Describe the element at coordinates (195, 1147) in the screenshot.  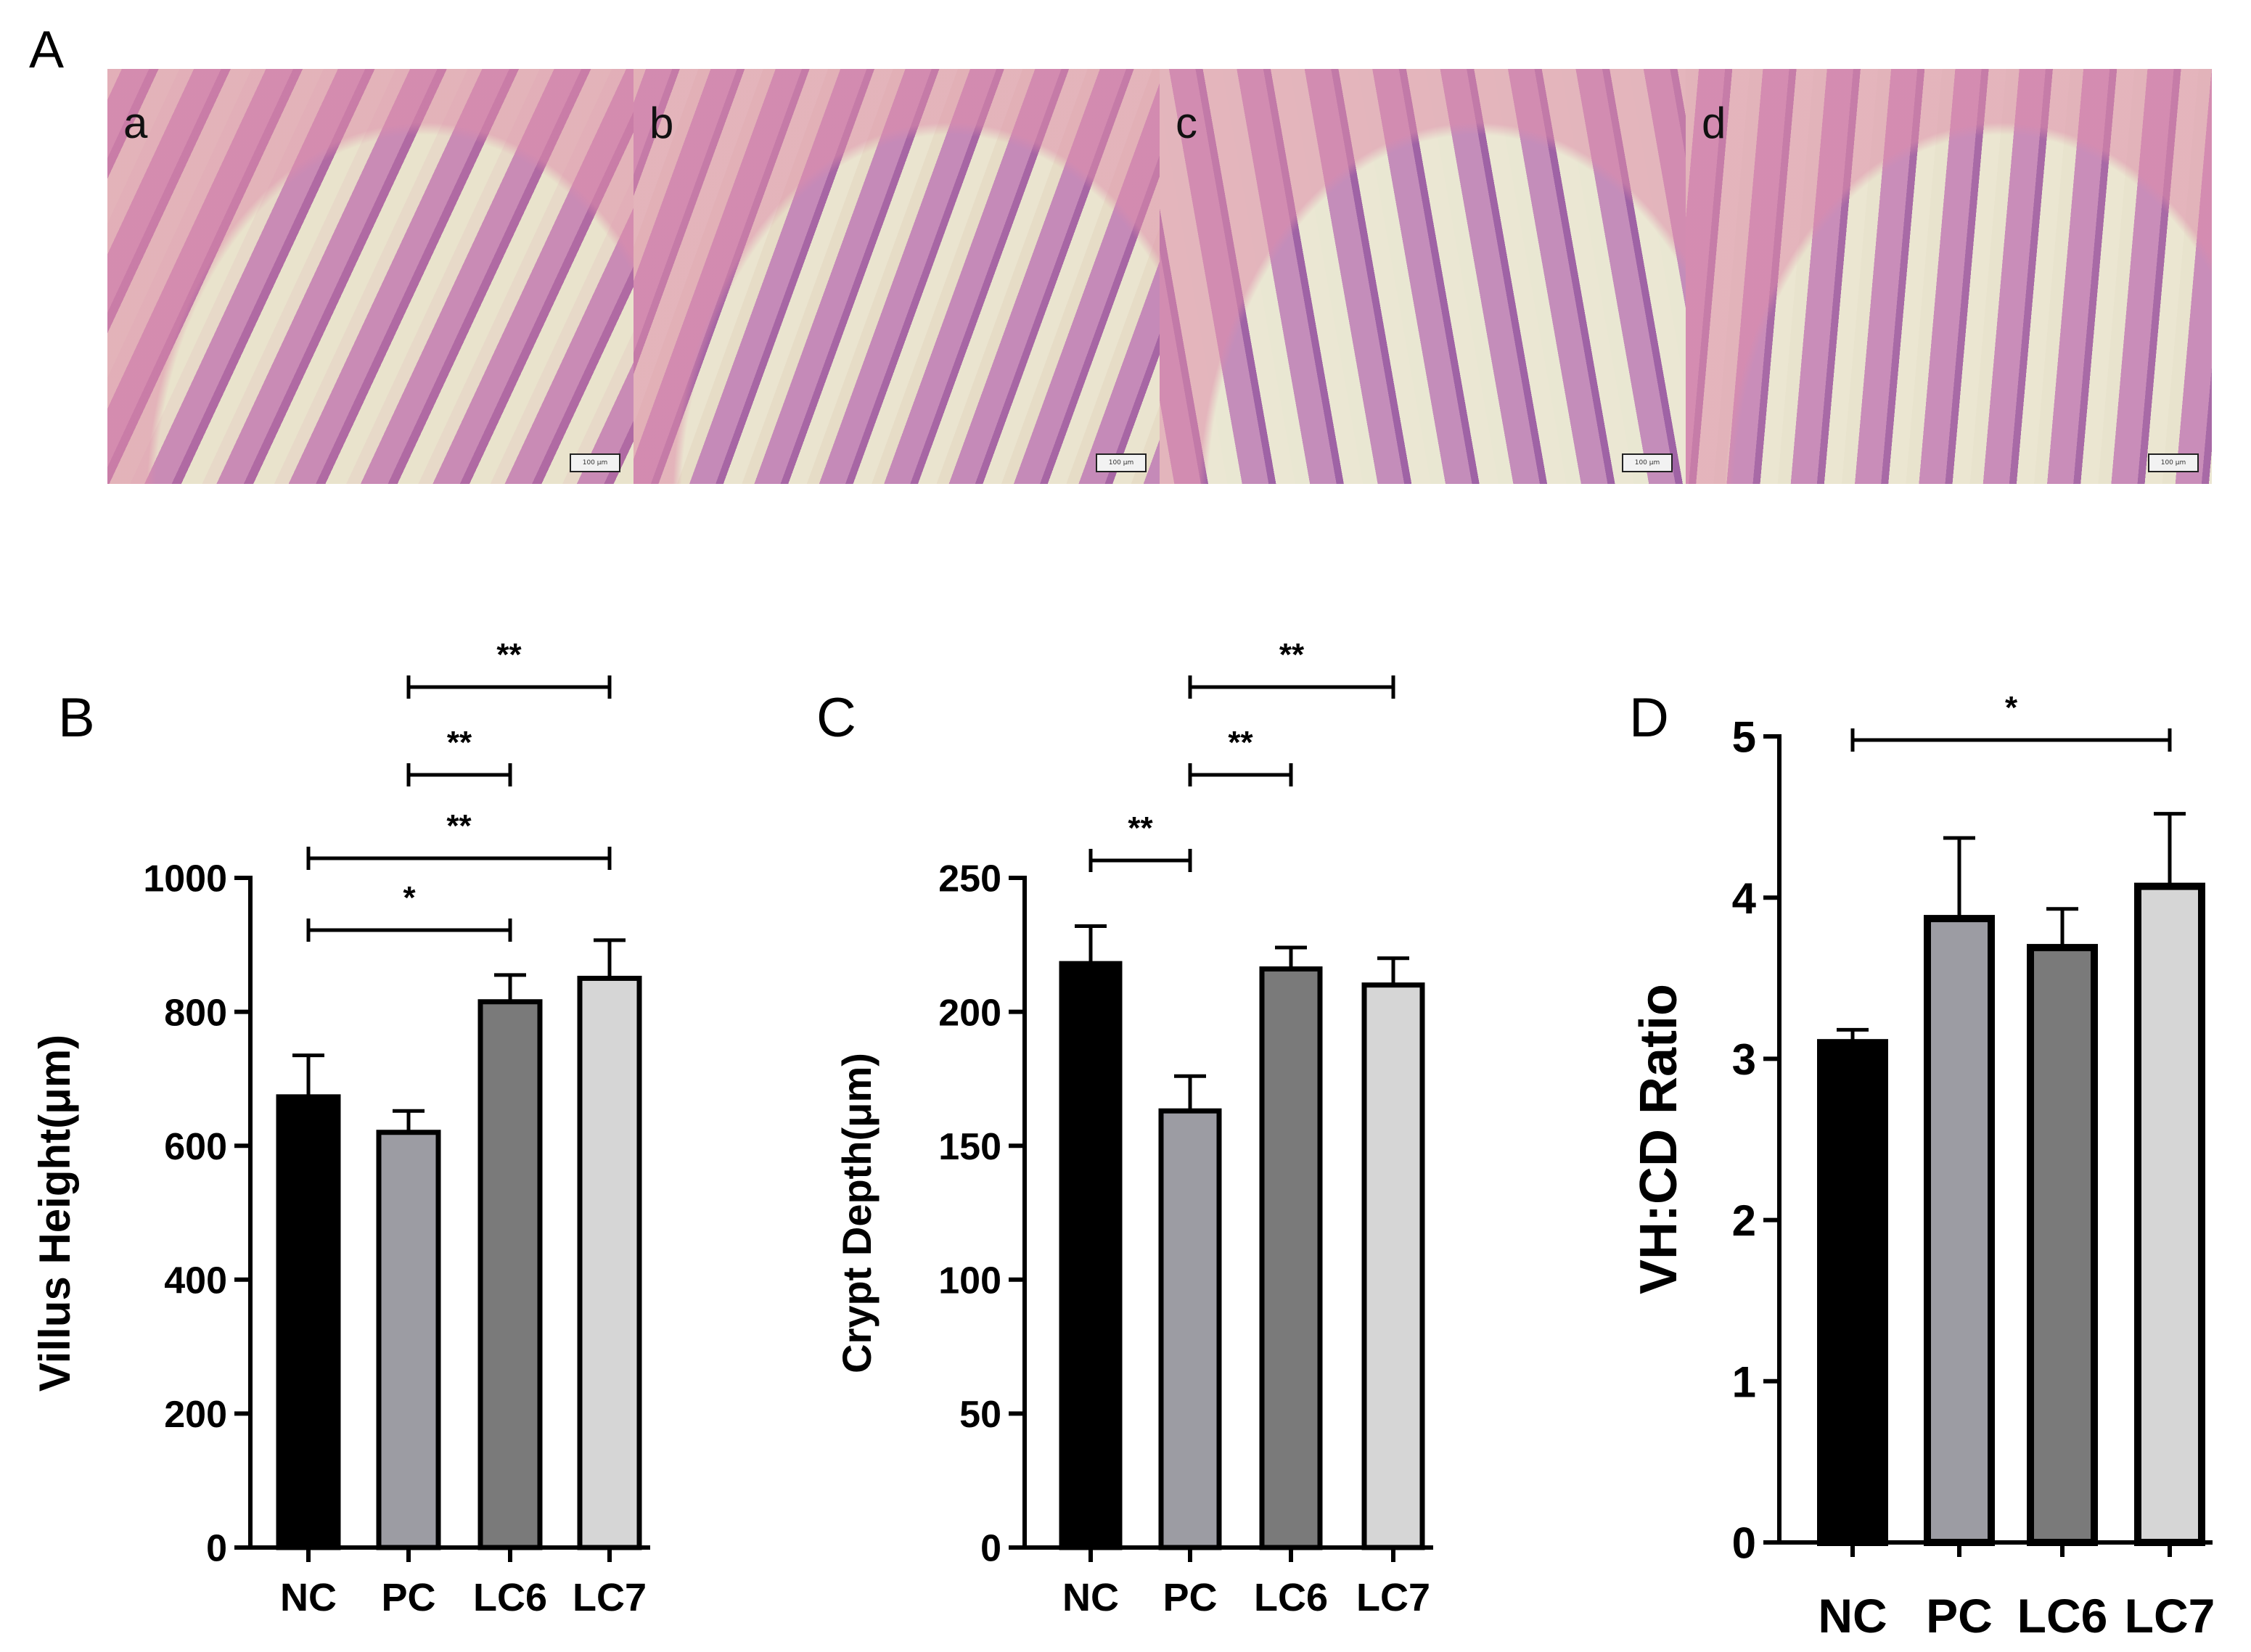
I see `y-tick-label: 600` at that location.